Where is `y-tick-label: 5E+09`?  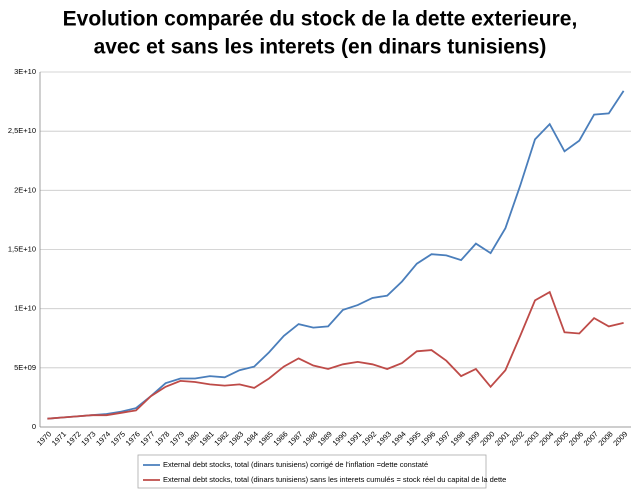 y-tick-label: 5E+09 is located at coordinates (25, 367).